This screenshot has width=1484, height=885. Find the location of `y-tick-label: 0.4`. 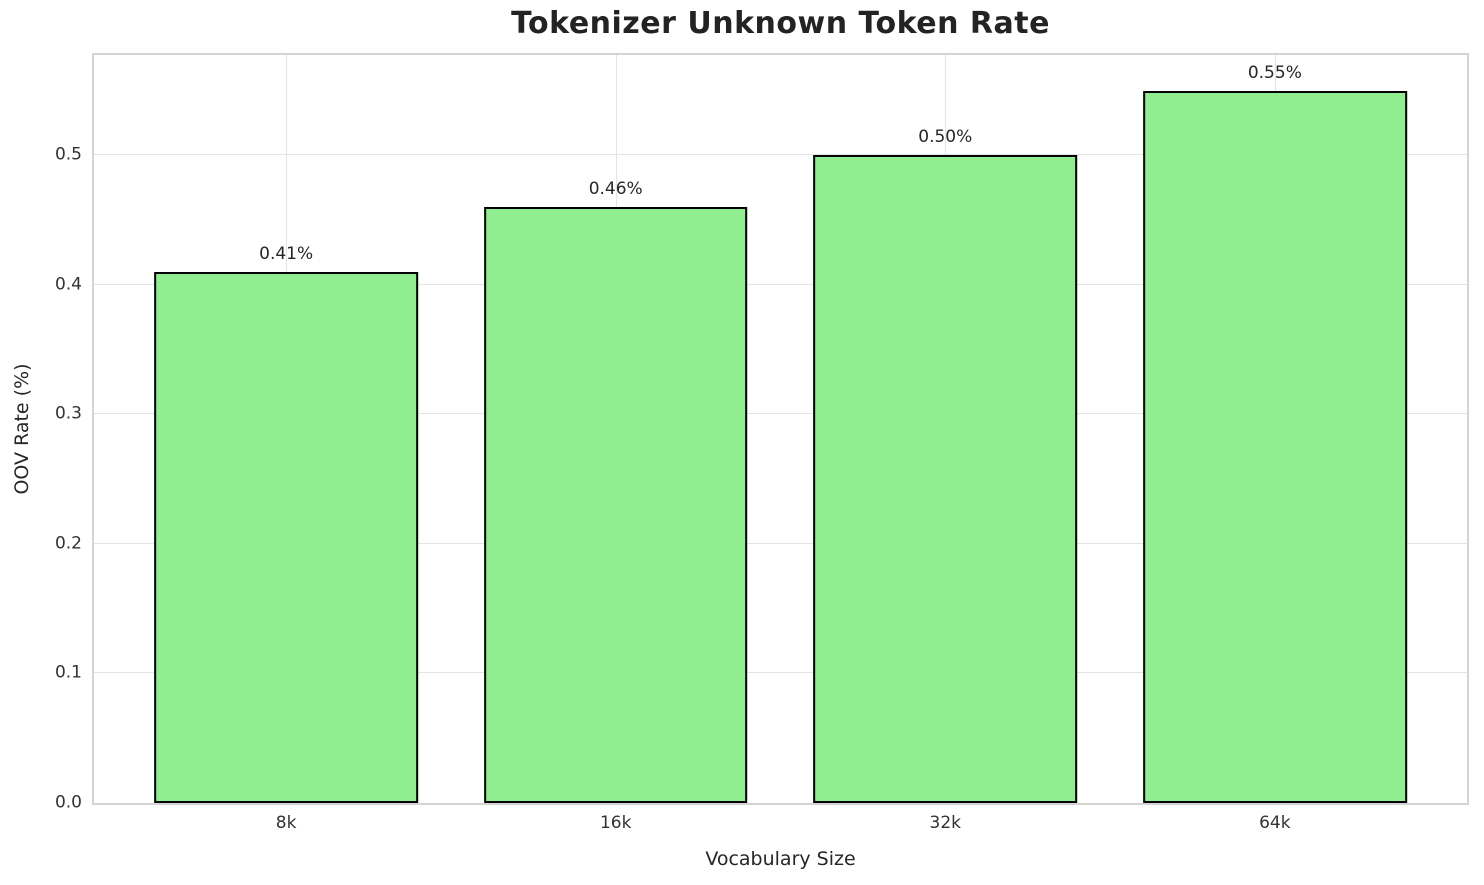

y-tick-label: 0.4 is located at coordinates (68, 284).